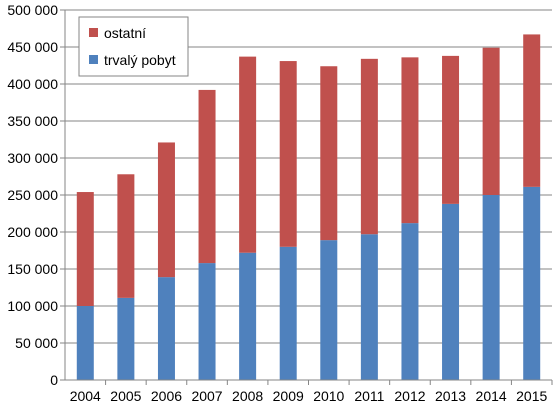 Image resolution: width=560 pixels, height=405 pixels. Describe the element at coordinates (32, 84) in the screenshot. I see `y-tick-label: 400 000` at that location.